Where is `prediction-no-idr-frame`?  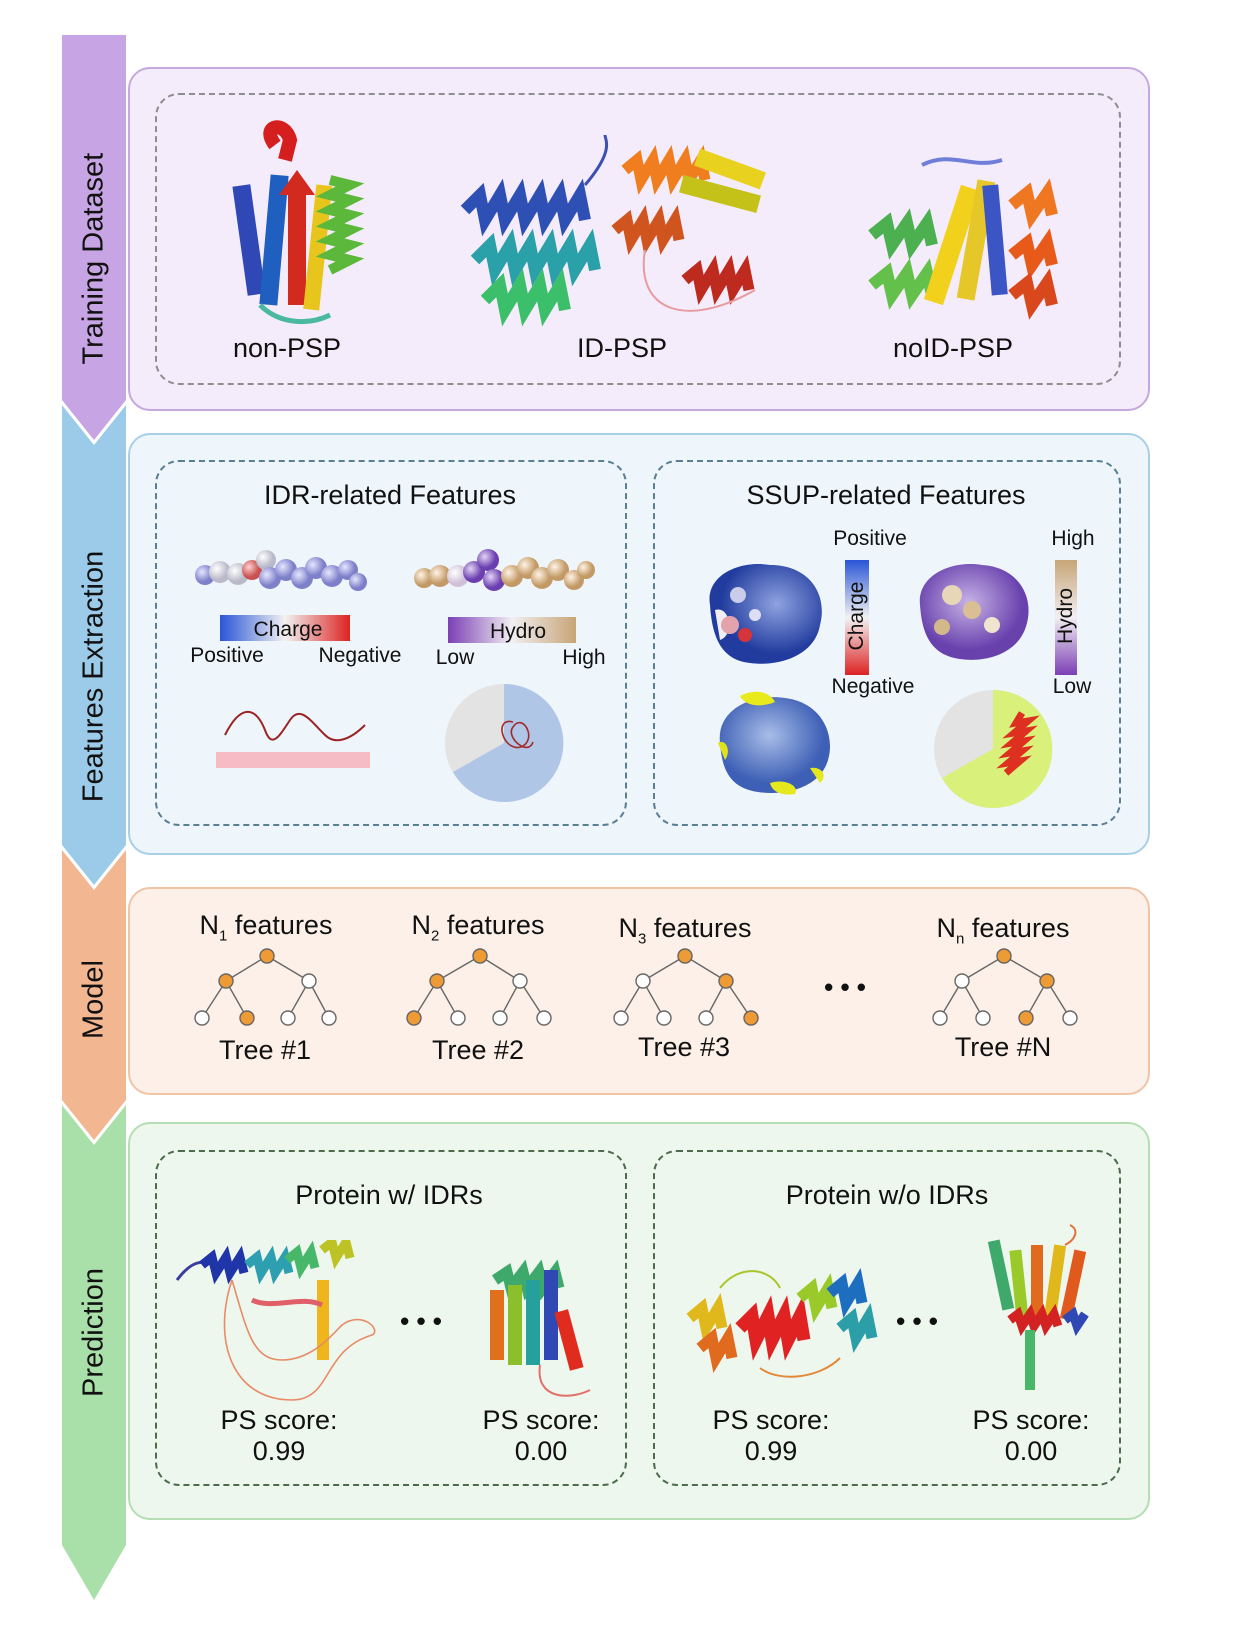 prediction-no-idr-frame is located at coordinates (887, 1318).